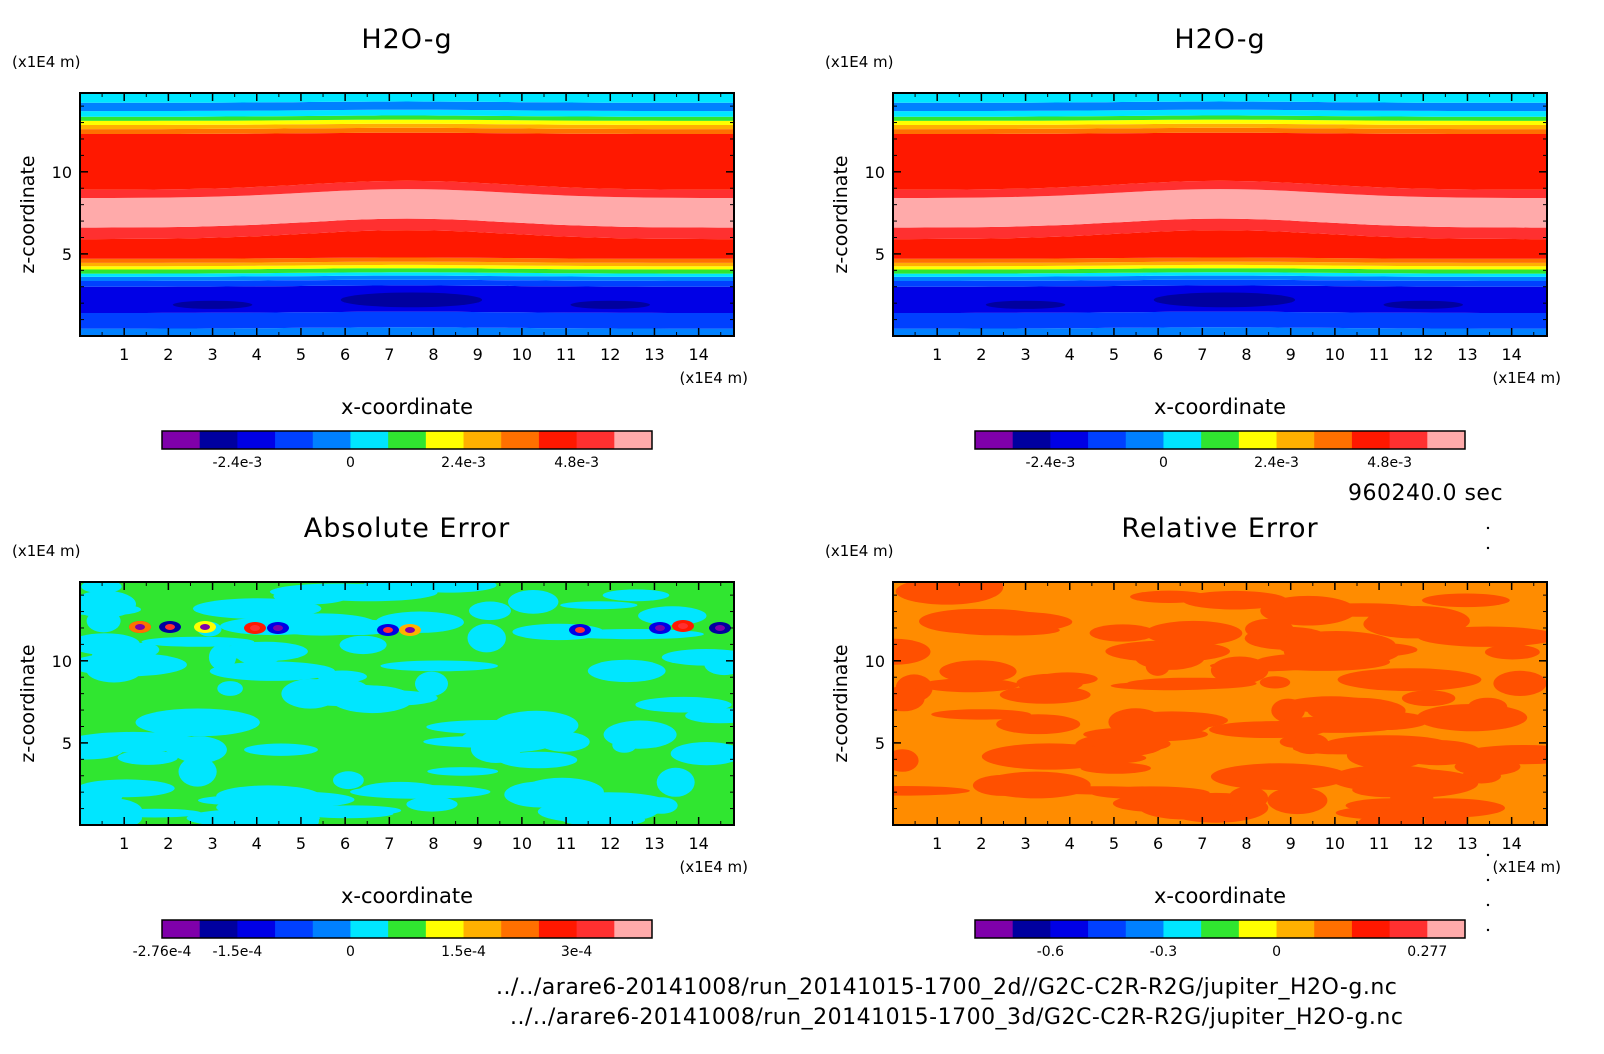 The width and height of the screenshot is (1604, 1054). What do you see at coordinates (162, 952) in the screenshot?
I see `colorbar-tick-label: -2.76e-4` at bounding box center [162, 952].